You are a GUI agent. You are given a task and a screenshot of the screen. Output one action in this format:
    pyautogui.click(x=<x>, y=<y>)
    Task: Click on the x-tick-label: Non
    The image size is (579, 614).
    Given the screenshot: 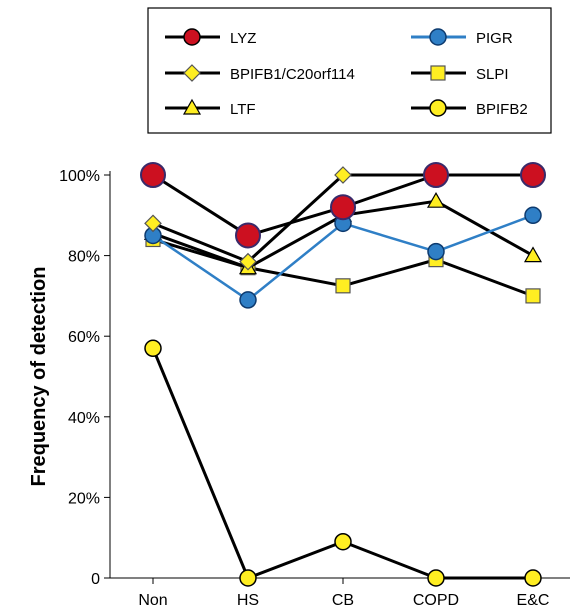 What is the action you would take?
    pyautogui.click(x=152, y=600)
    